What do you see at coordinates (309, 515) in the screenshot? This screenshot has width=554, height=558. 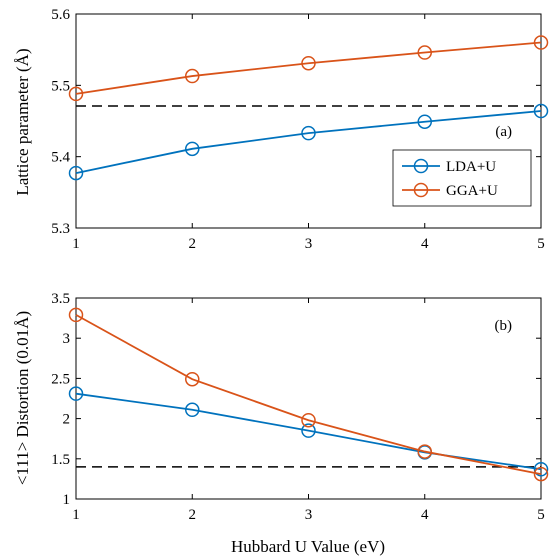 I see `panel-b-x-tick-label: 3` at bounding box center [309, 515].